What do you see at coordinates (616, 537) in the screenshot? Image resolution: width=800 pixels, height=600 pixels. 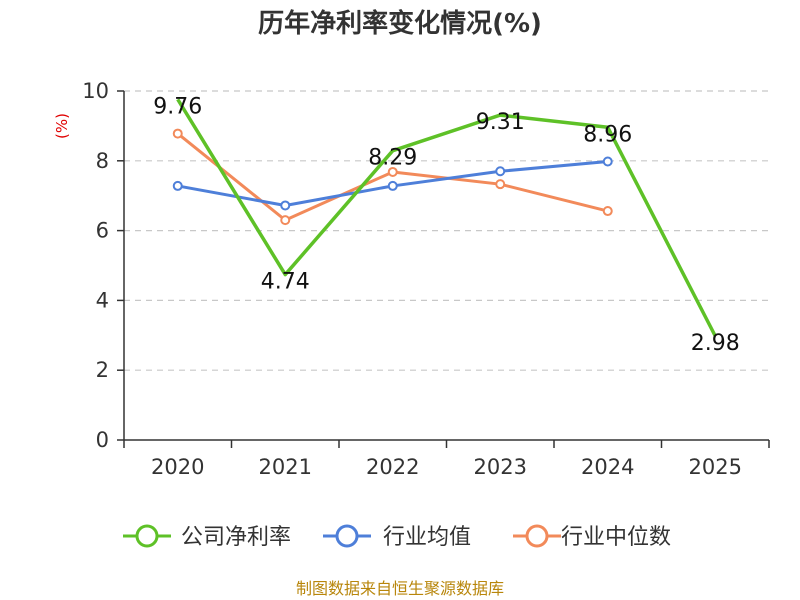 I see `legend-label: 行业中位数` at bounding box center [616, 537].